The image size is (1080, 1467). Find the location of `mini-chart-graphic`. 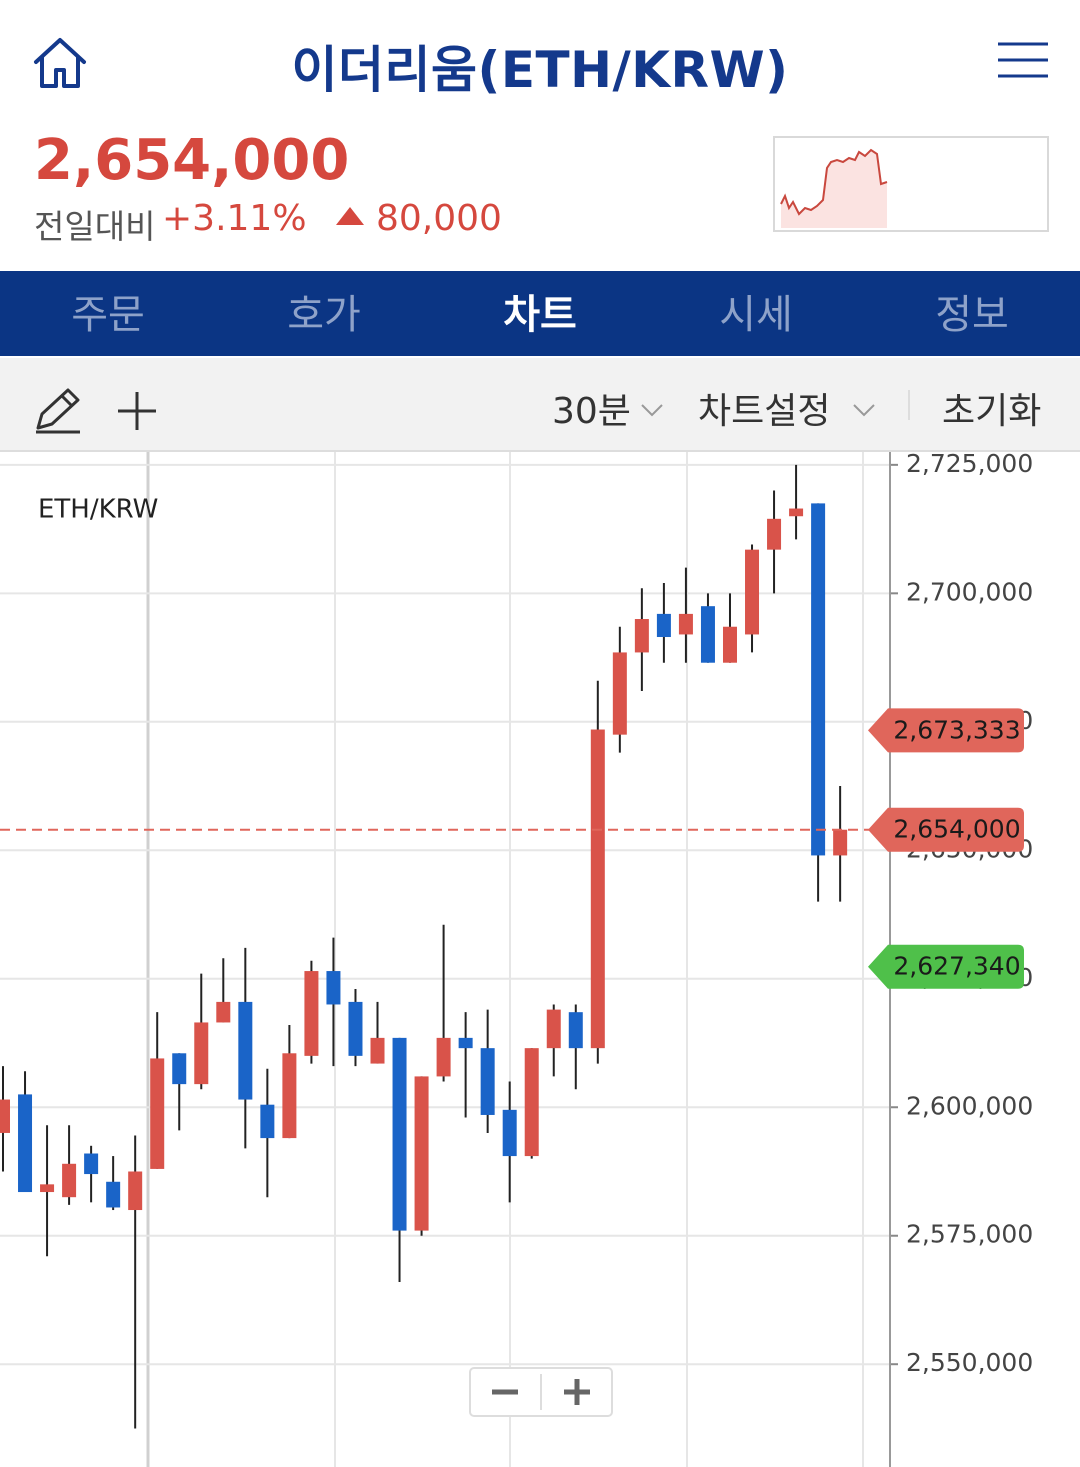

mini-chart-graphic is located at coordinates (834, 188).